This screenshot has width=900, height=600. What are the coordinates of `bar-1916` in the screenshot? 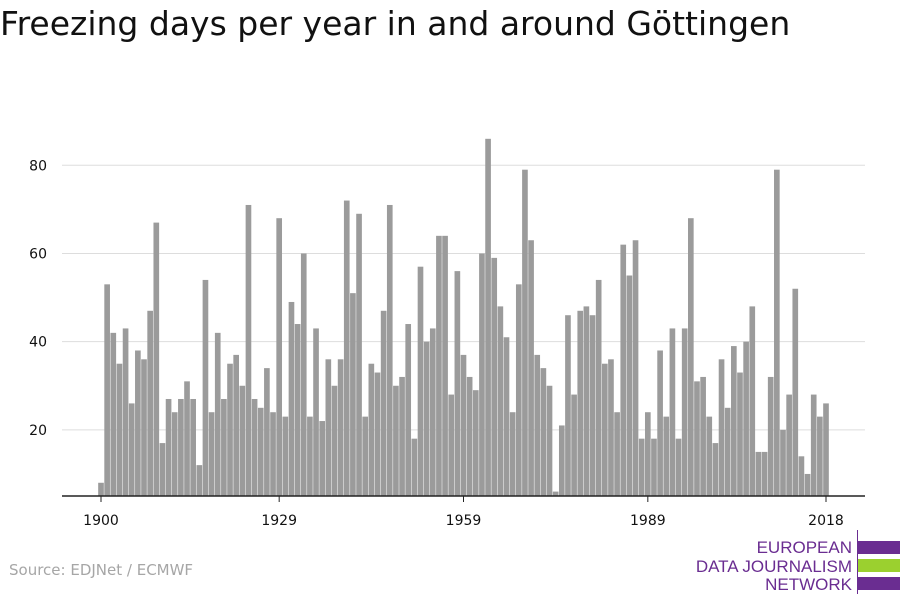 It's located at (199, 480).